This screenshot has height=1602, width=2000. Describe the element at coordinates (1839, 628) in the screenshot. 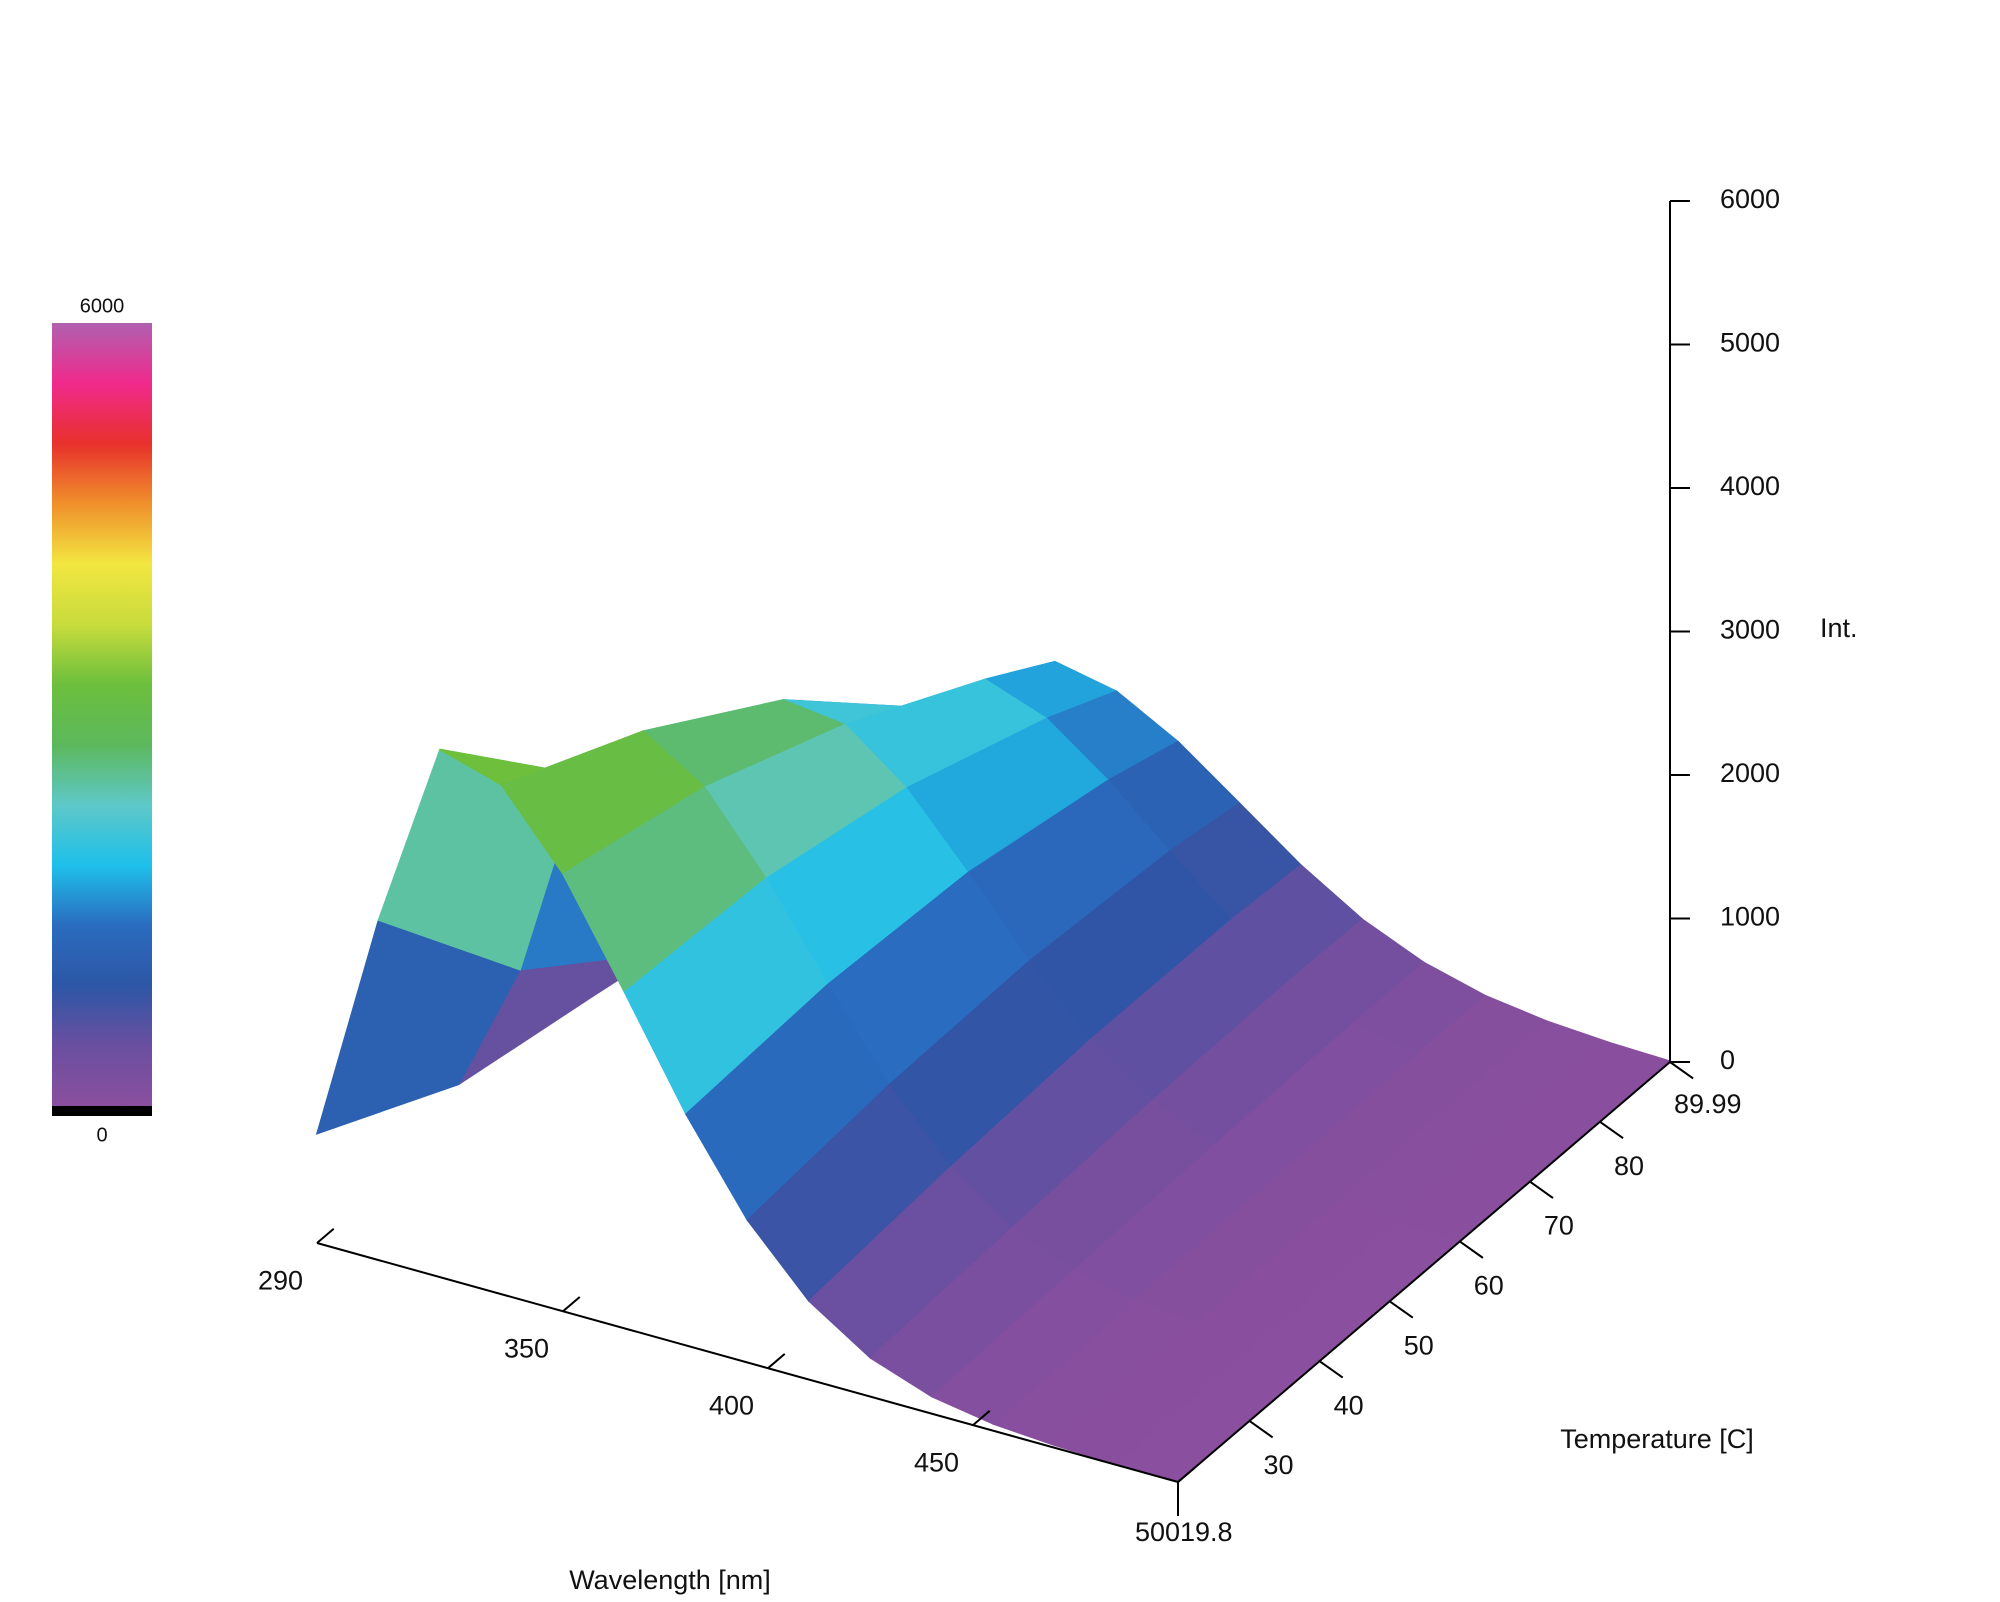

I see `z-axis-label: Int.` at that location.